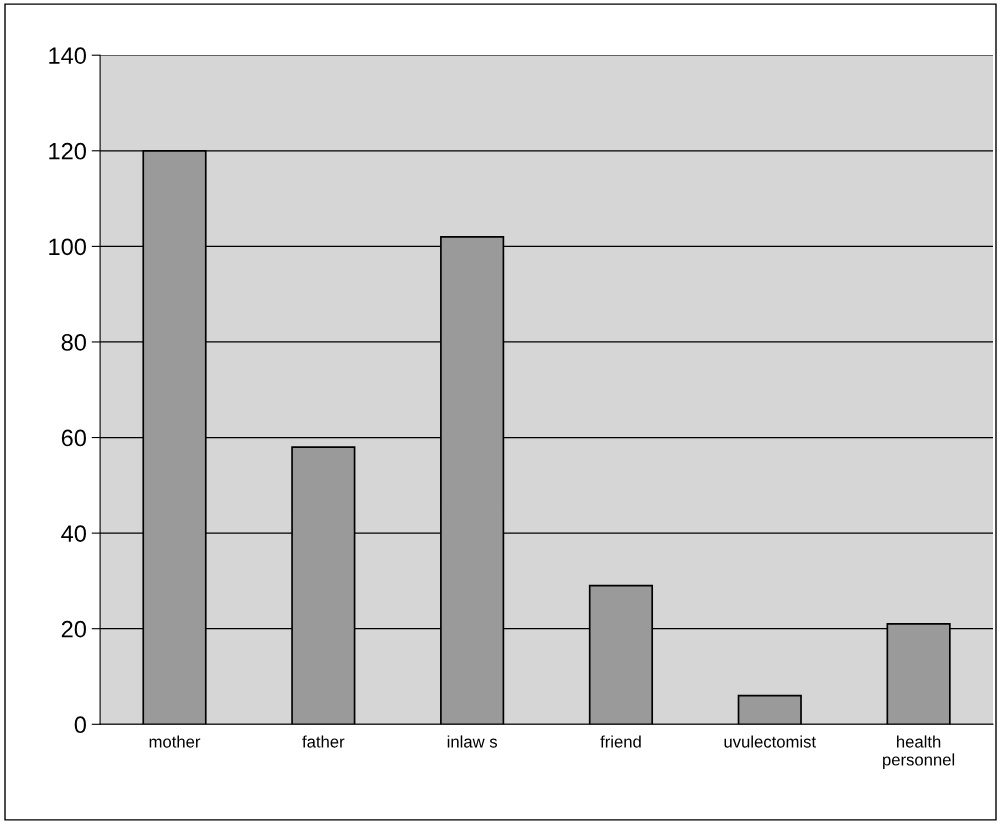  I want to click on y-tick-label: 20, so click(73, 629).